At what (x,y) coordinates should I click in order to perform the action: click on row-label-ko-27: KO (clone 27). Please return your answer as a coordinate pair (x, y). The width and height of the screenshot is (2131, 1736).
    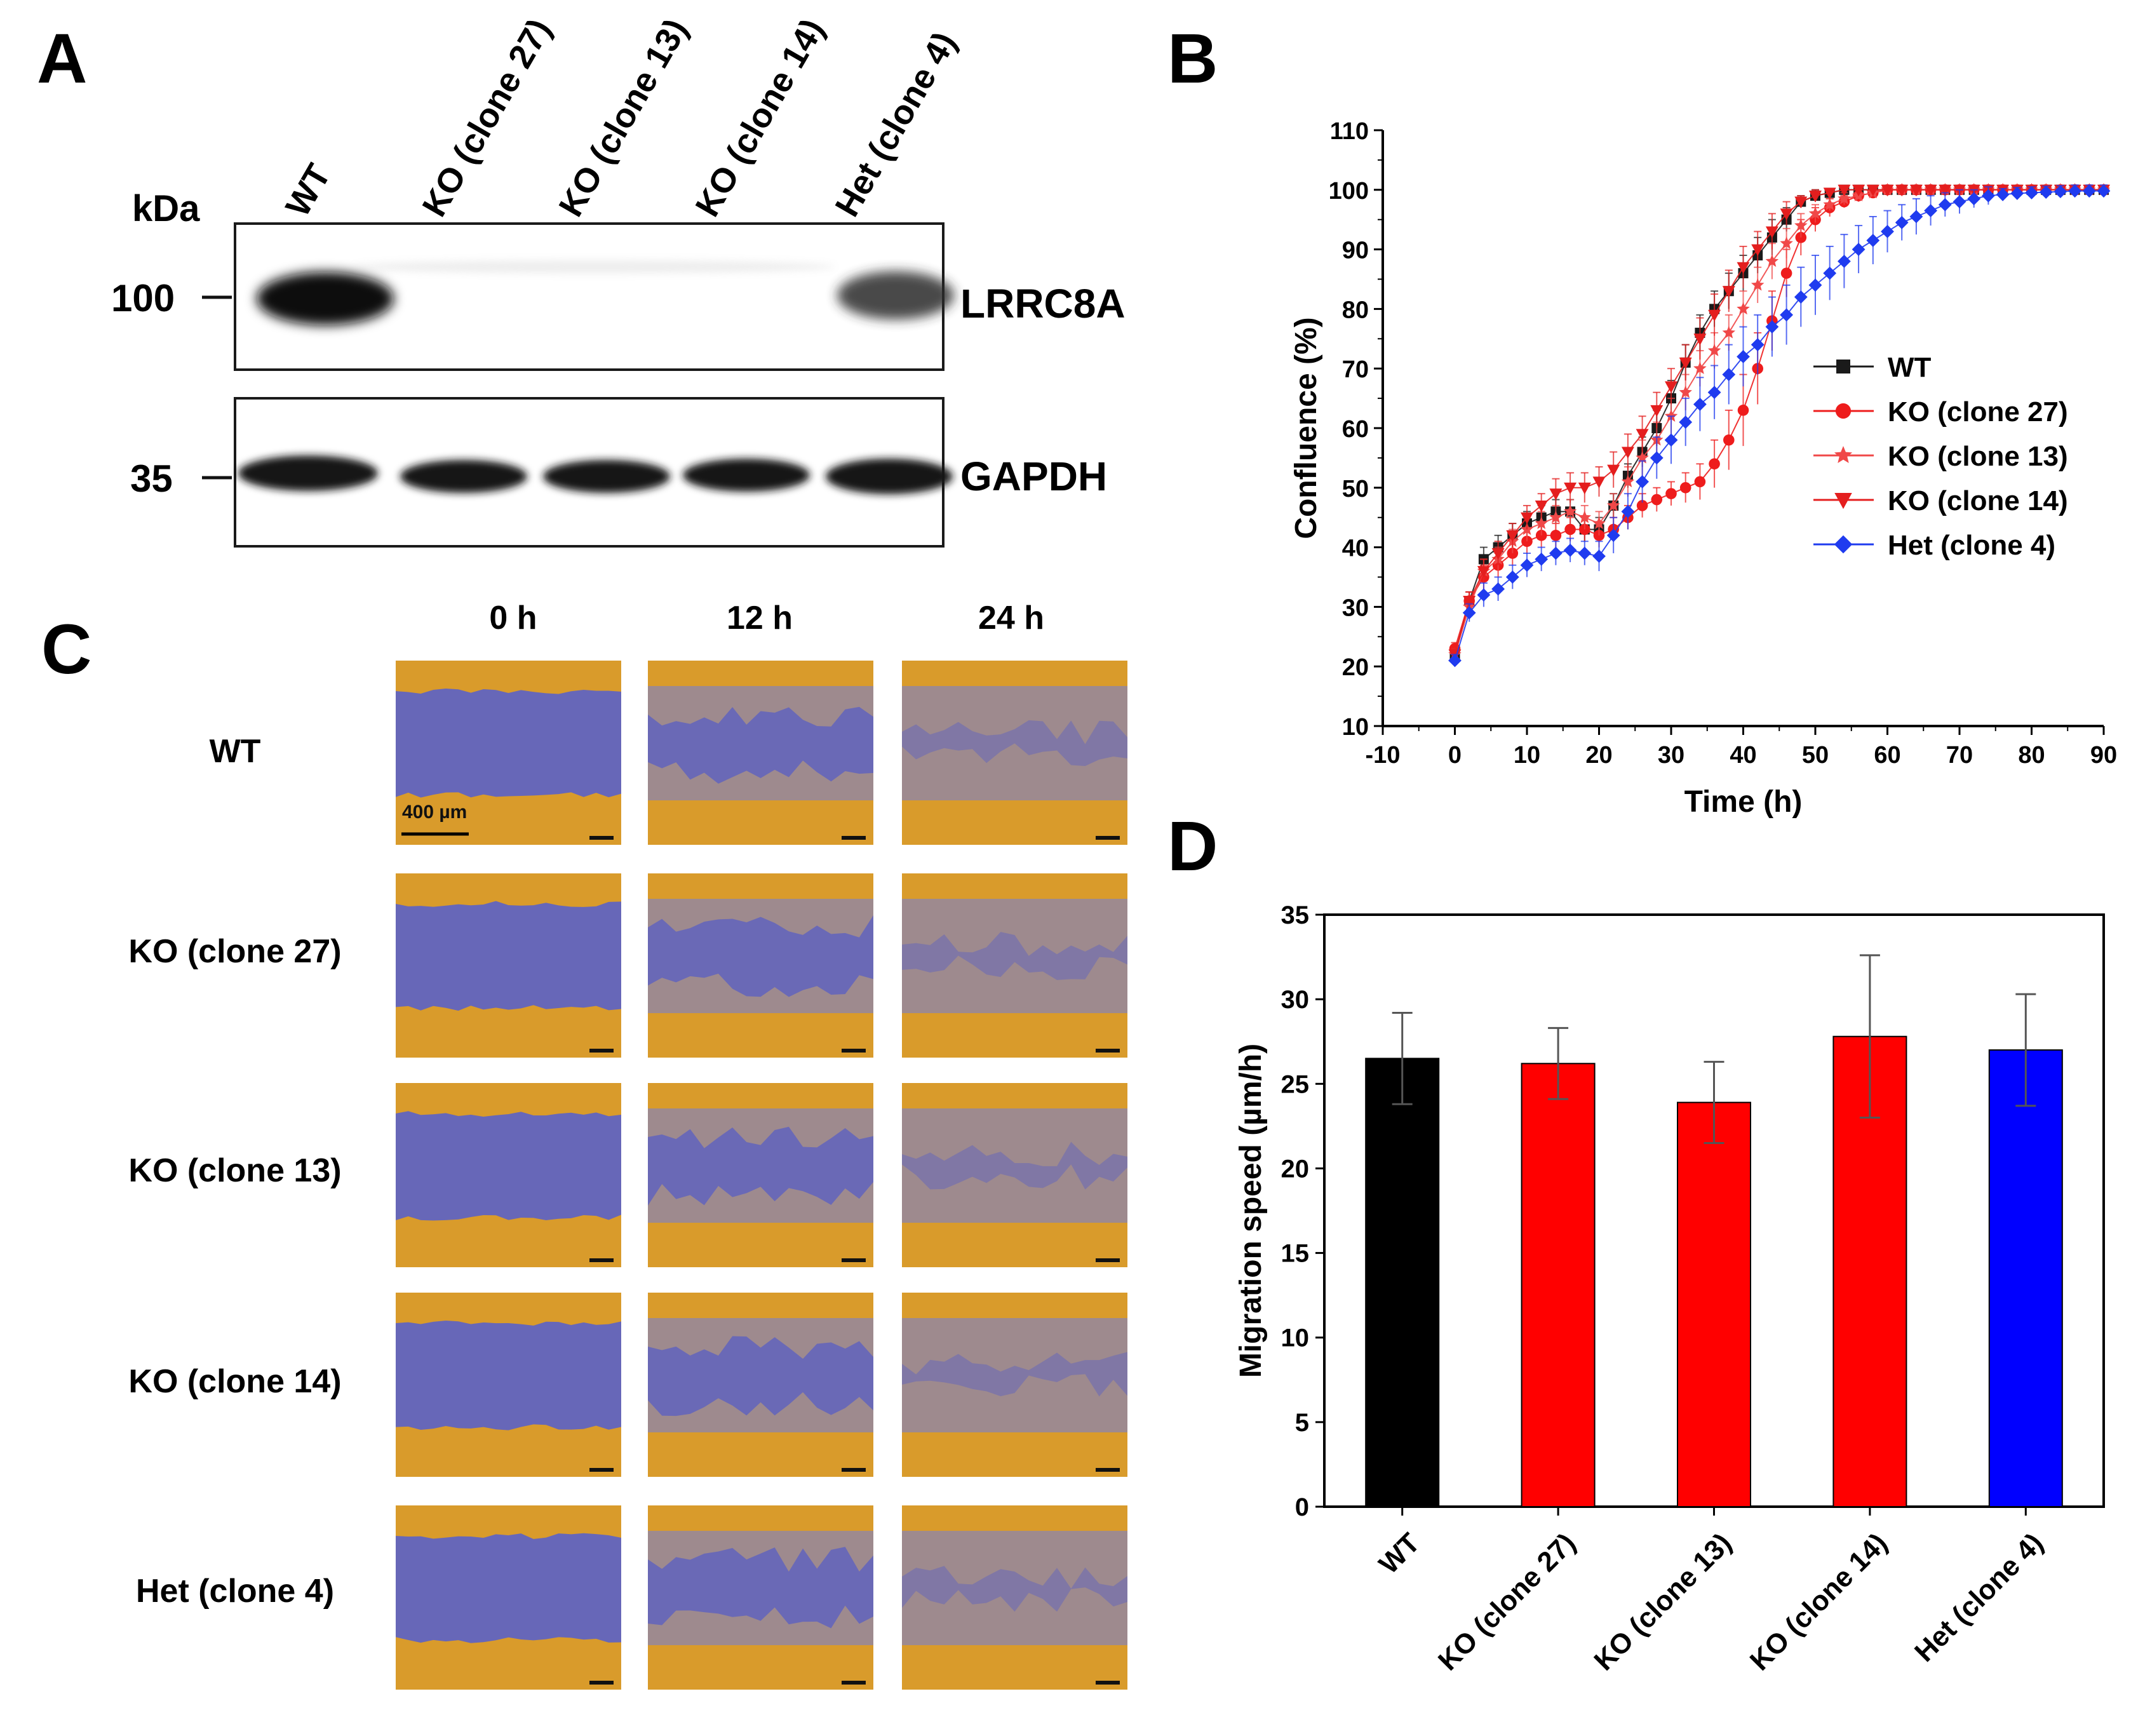
    Looking at the image, I should click on (235, 951).